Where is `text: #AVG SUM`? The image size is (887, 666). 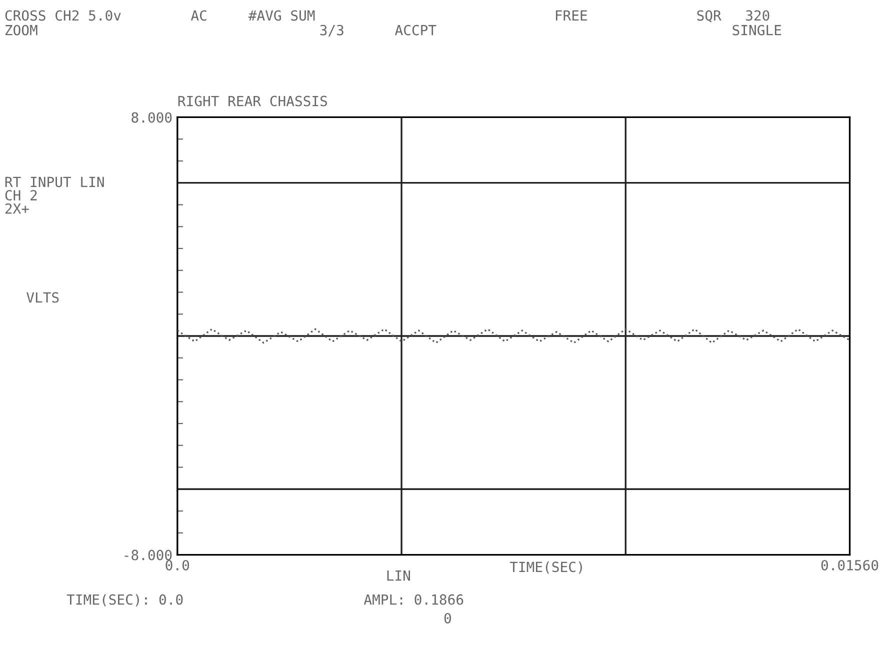
text: #AVG SUM is located at coordinates (281, 15).